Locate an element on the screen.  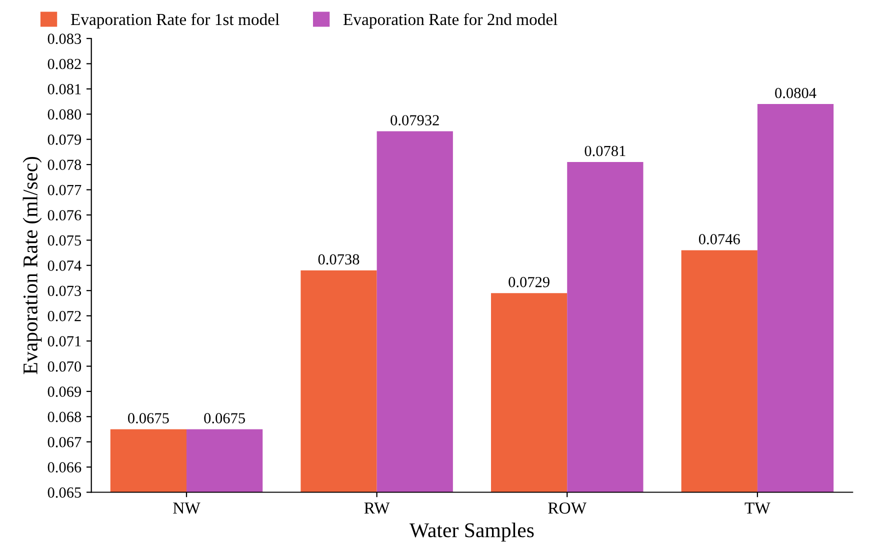
y-tick-label: 0.072 is located at coordinates (64, 316).